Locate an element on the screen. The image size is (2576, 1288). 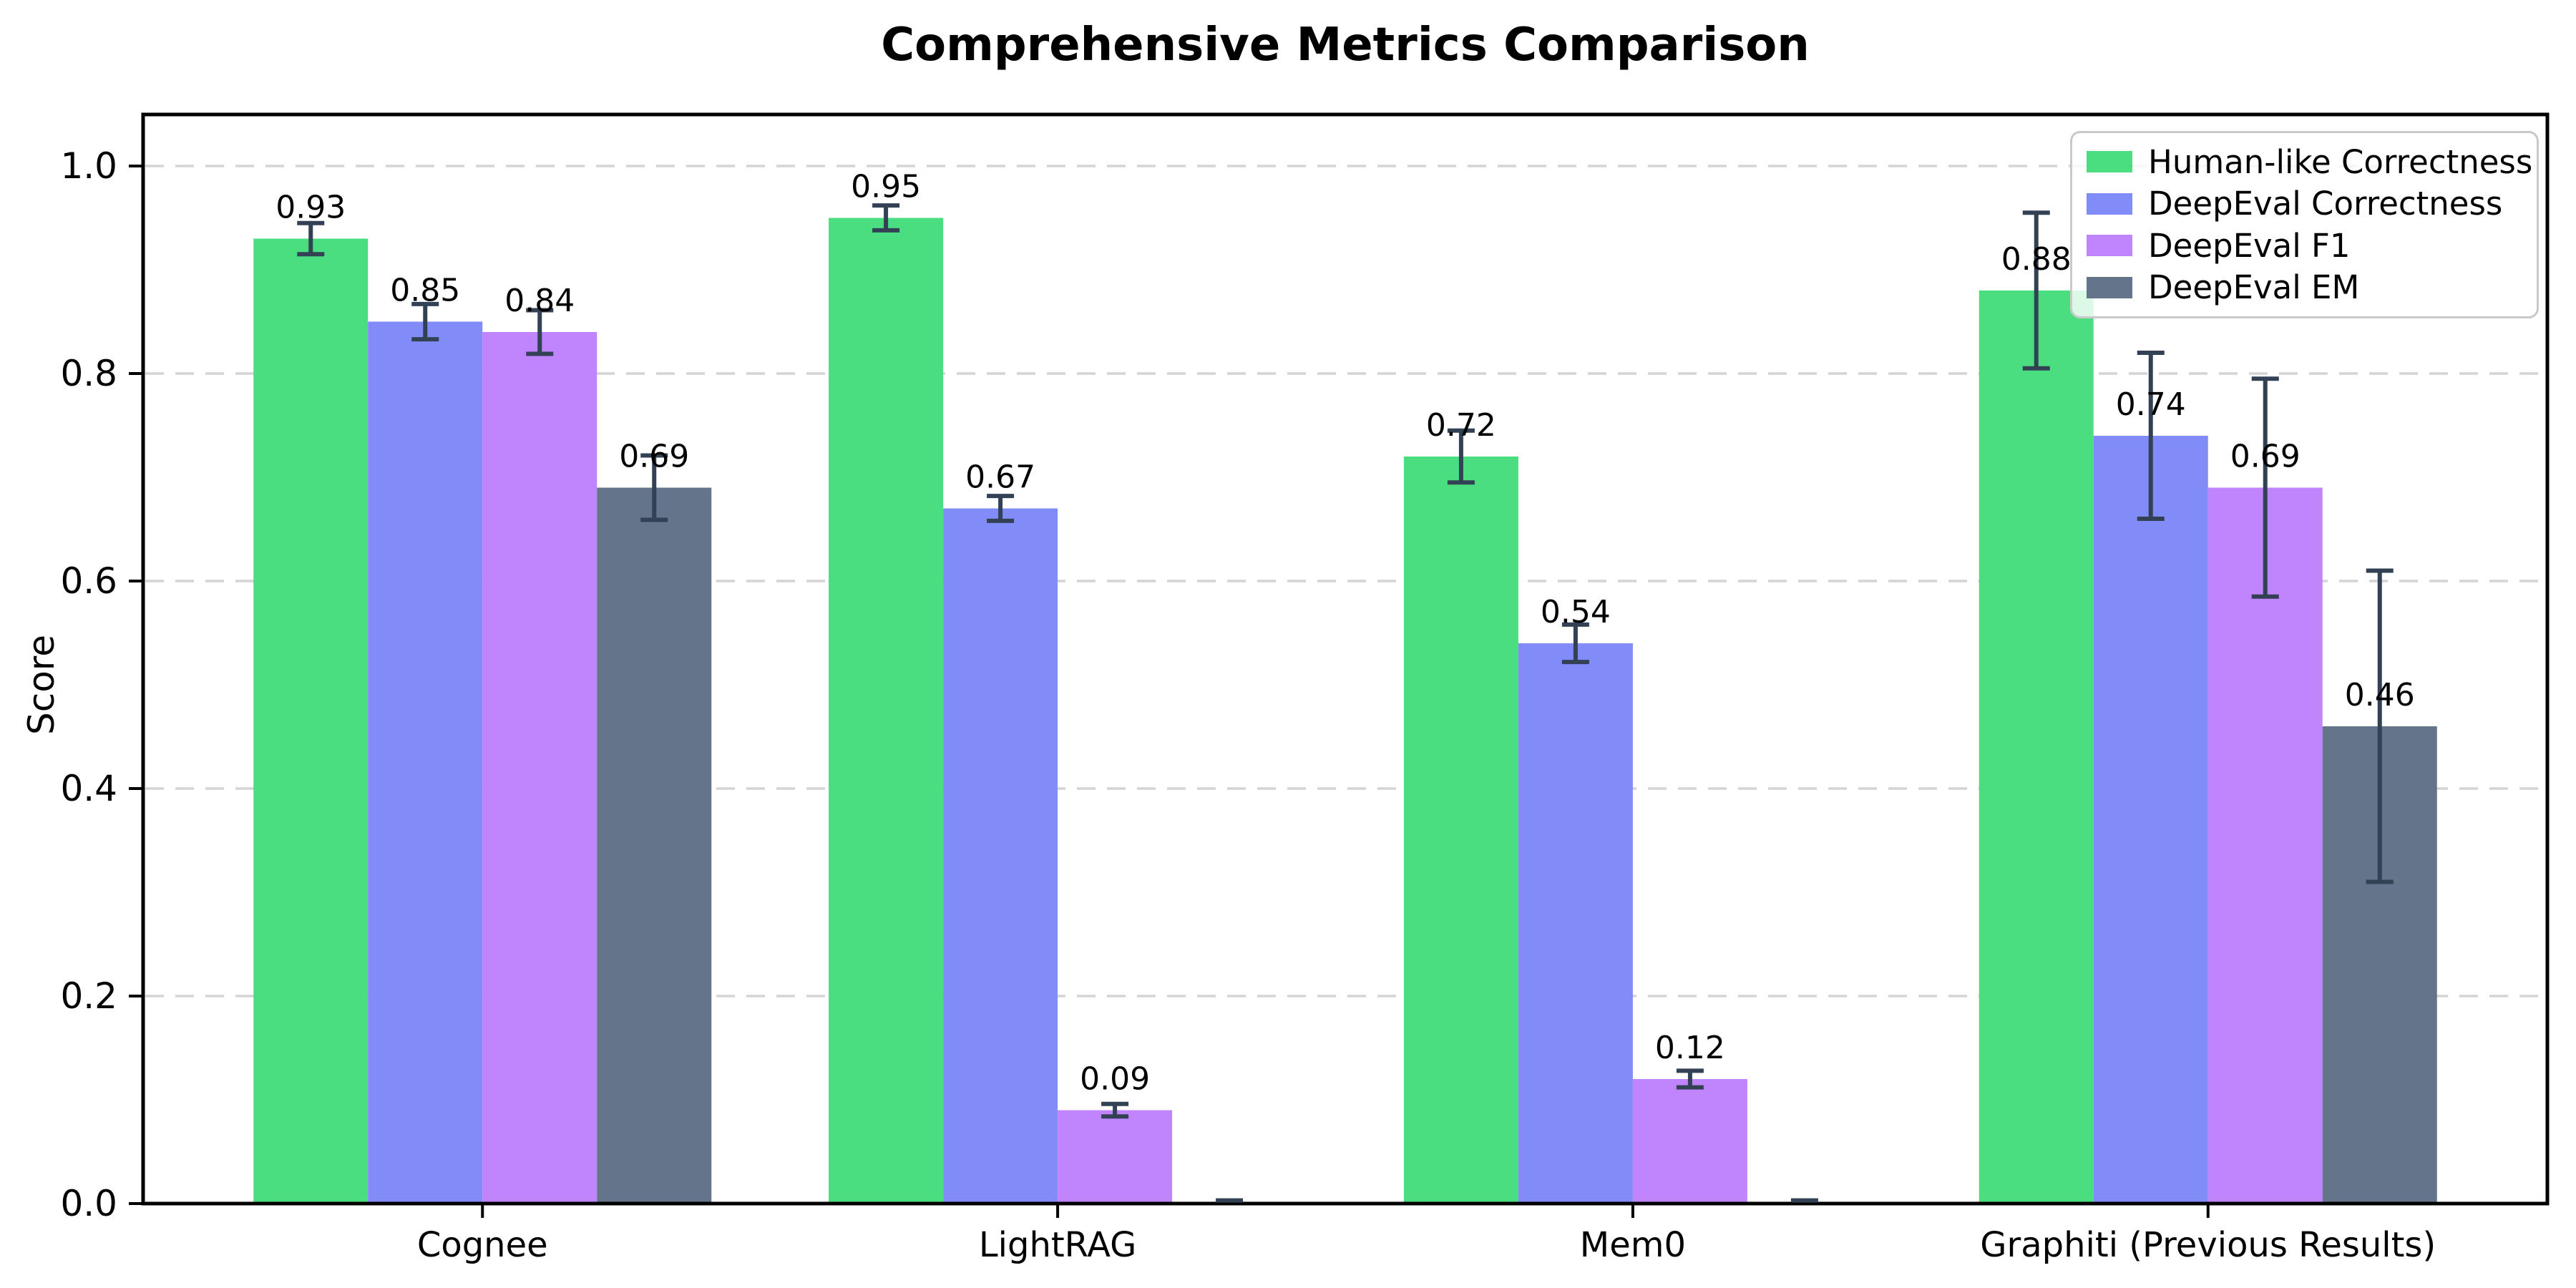
bar-value-label-deepeval-f1-cognee: 0.84 is located at coordinates (539, 301).